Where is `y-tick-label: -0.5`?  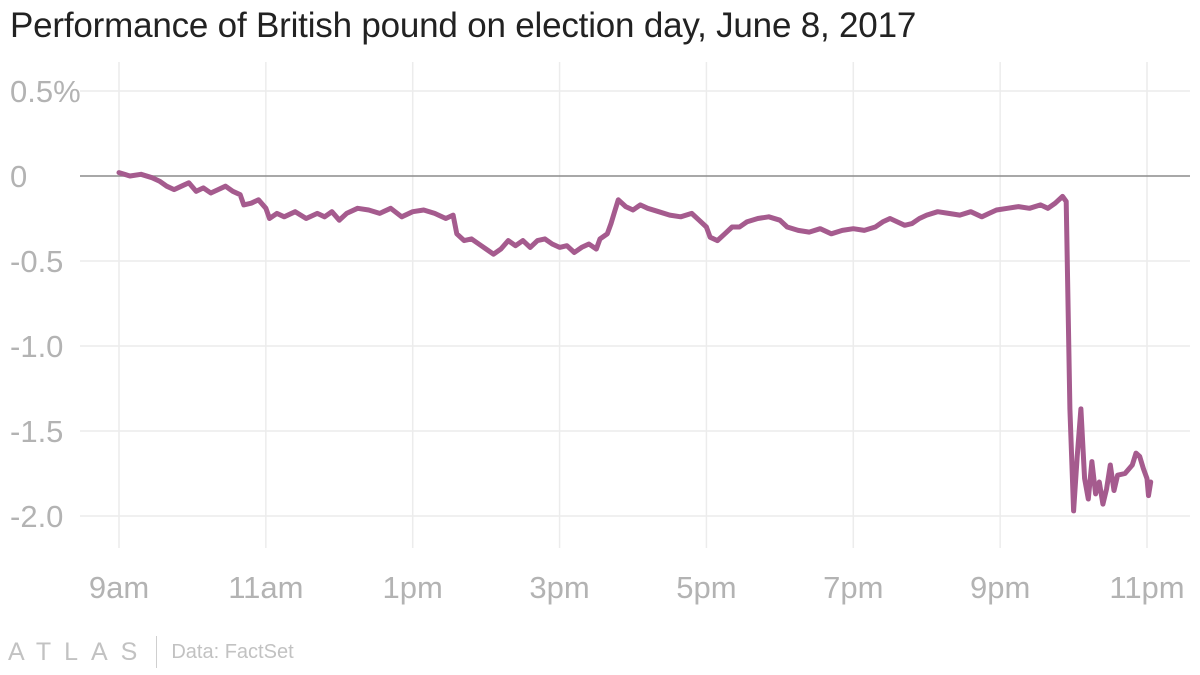
y-tick-label: -0.5 is located at coordinates (36, 261).